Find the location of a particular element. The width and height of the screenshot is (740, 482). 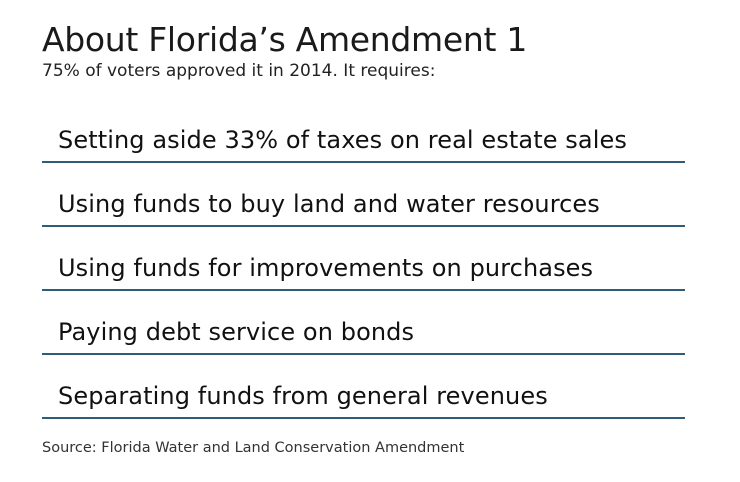

list-item: Paying debt service on bonds is located at coordinates (363, 323).